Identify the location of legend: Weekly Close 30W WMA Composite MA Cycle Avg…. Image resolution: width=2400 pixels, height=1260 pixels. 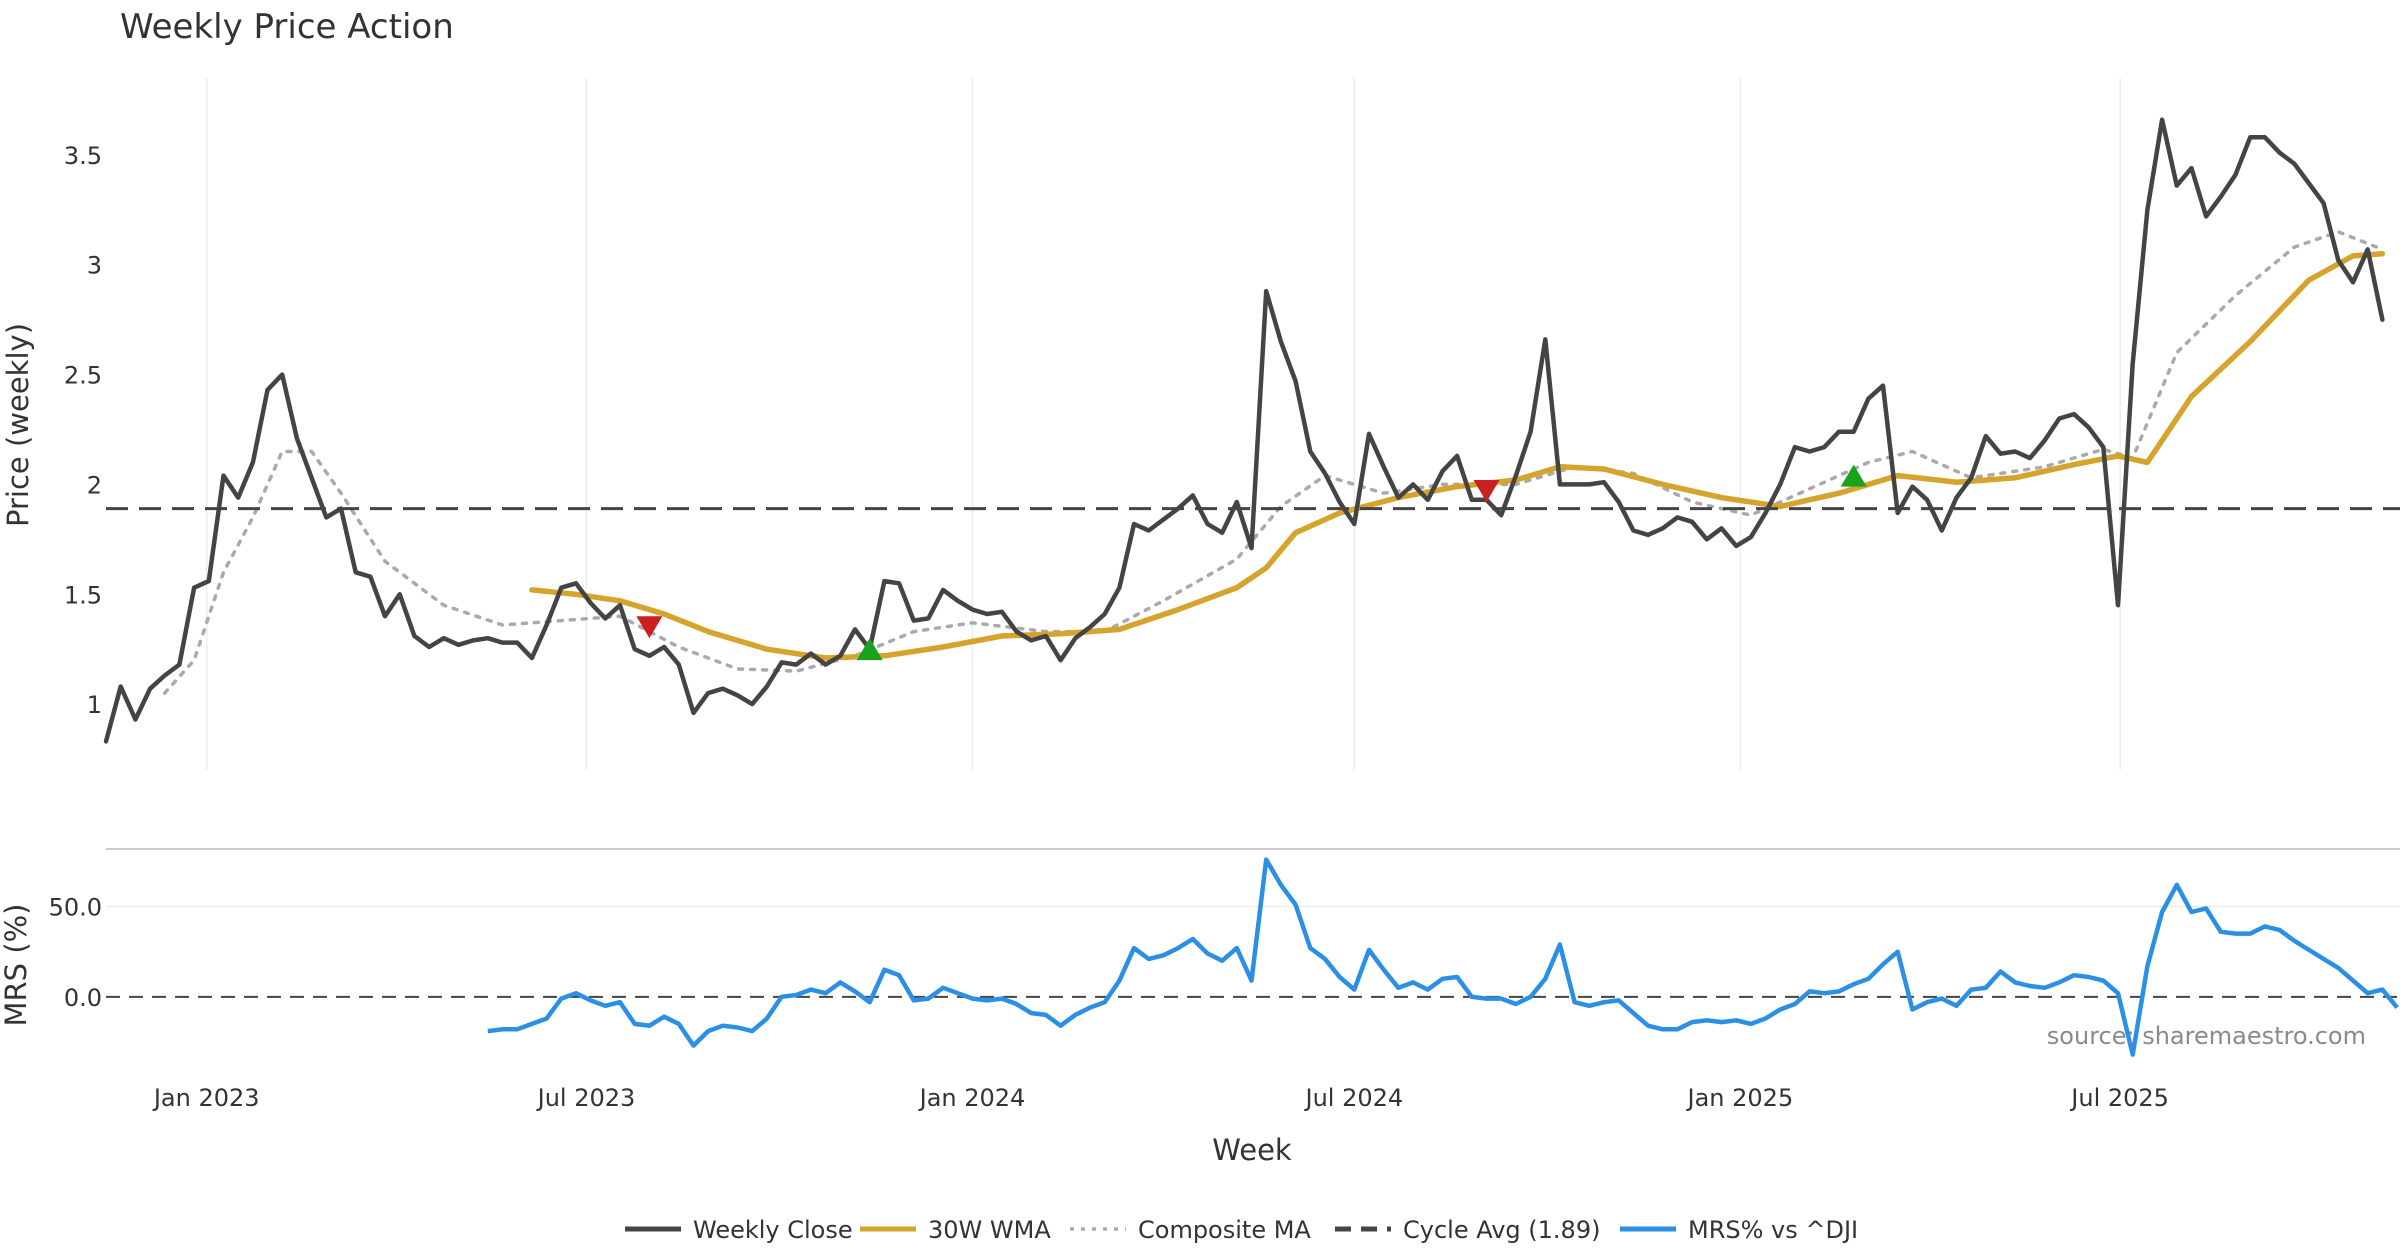
(1241, 1230).